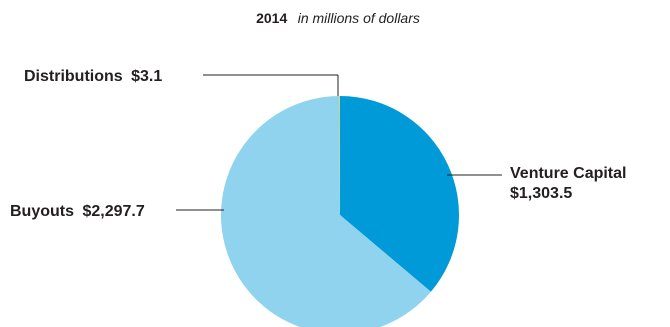 This screenshot has height=327, width=670. I want to click on label-distributions: Distributions $3.1, so click(93, 76).